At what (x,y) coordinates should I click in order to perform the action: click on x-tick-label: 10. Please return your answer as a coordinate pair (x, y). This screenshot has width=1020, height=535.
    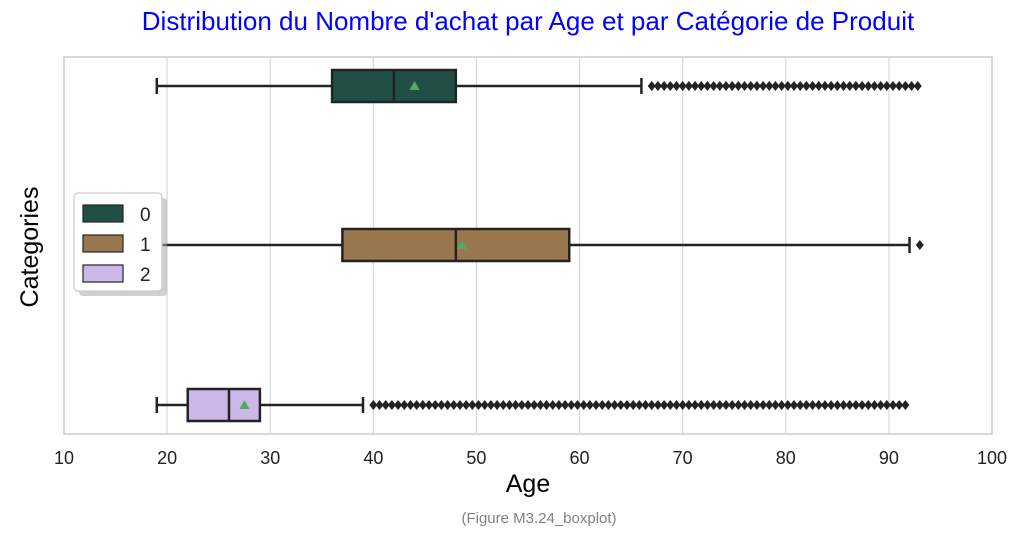
    Looking at the image, I should click on (64, 458).